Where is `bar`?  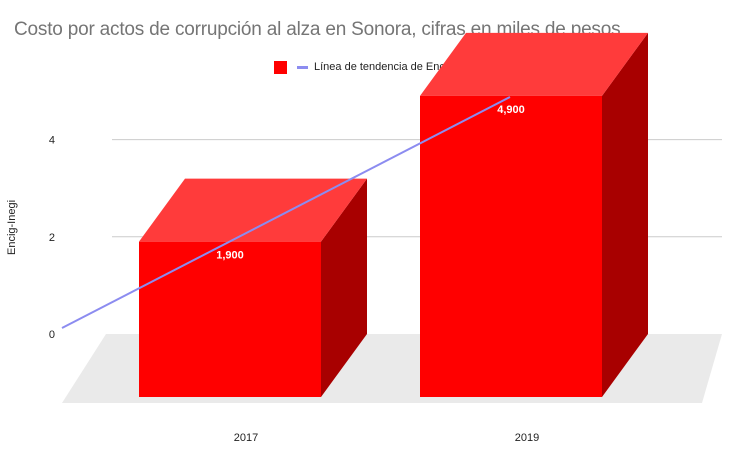 bar is located at coordinates (230, 319).